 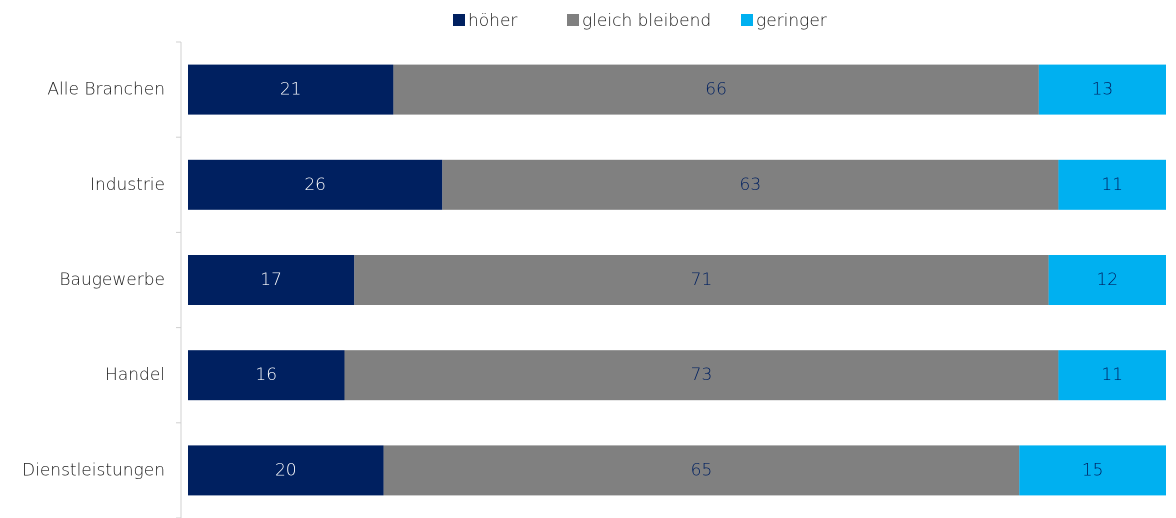 What do you see at coordinates (93, 470) in the screenshot?
I see `y-tick-label: Dienstleistungen` at bounding box center [93, 470].